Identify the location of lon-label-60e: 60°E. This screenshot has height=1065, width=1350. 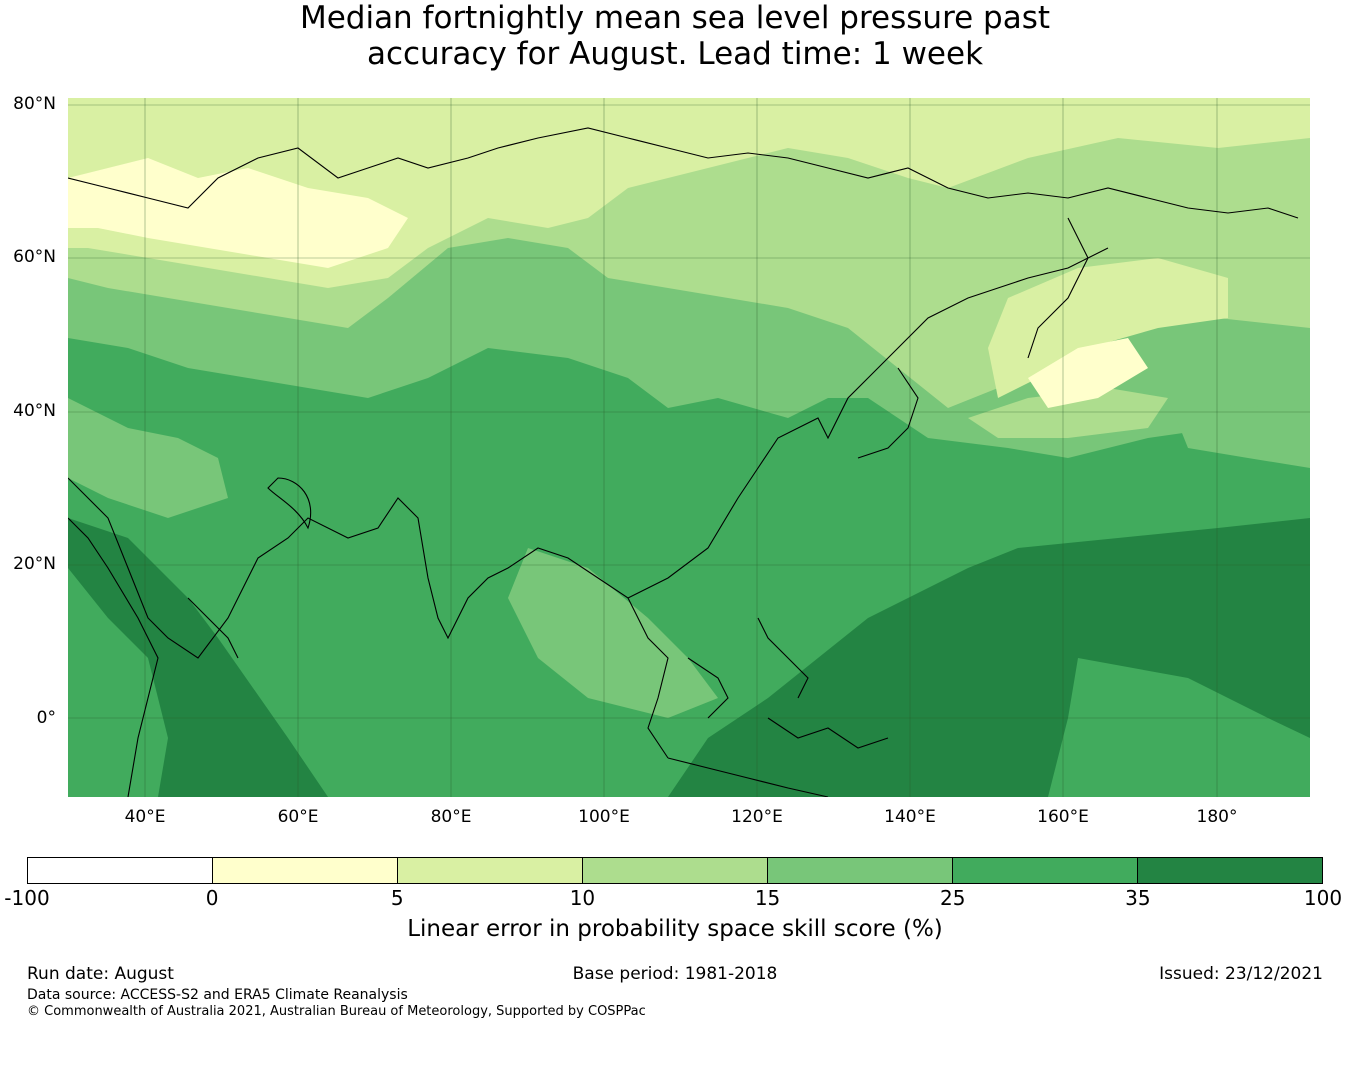
(298, 817).